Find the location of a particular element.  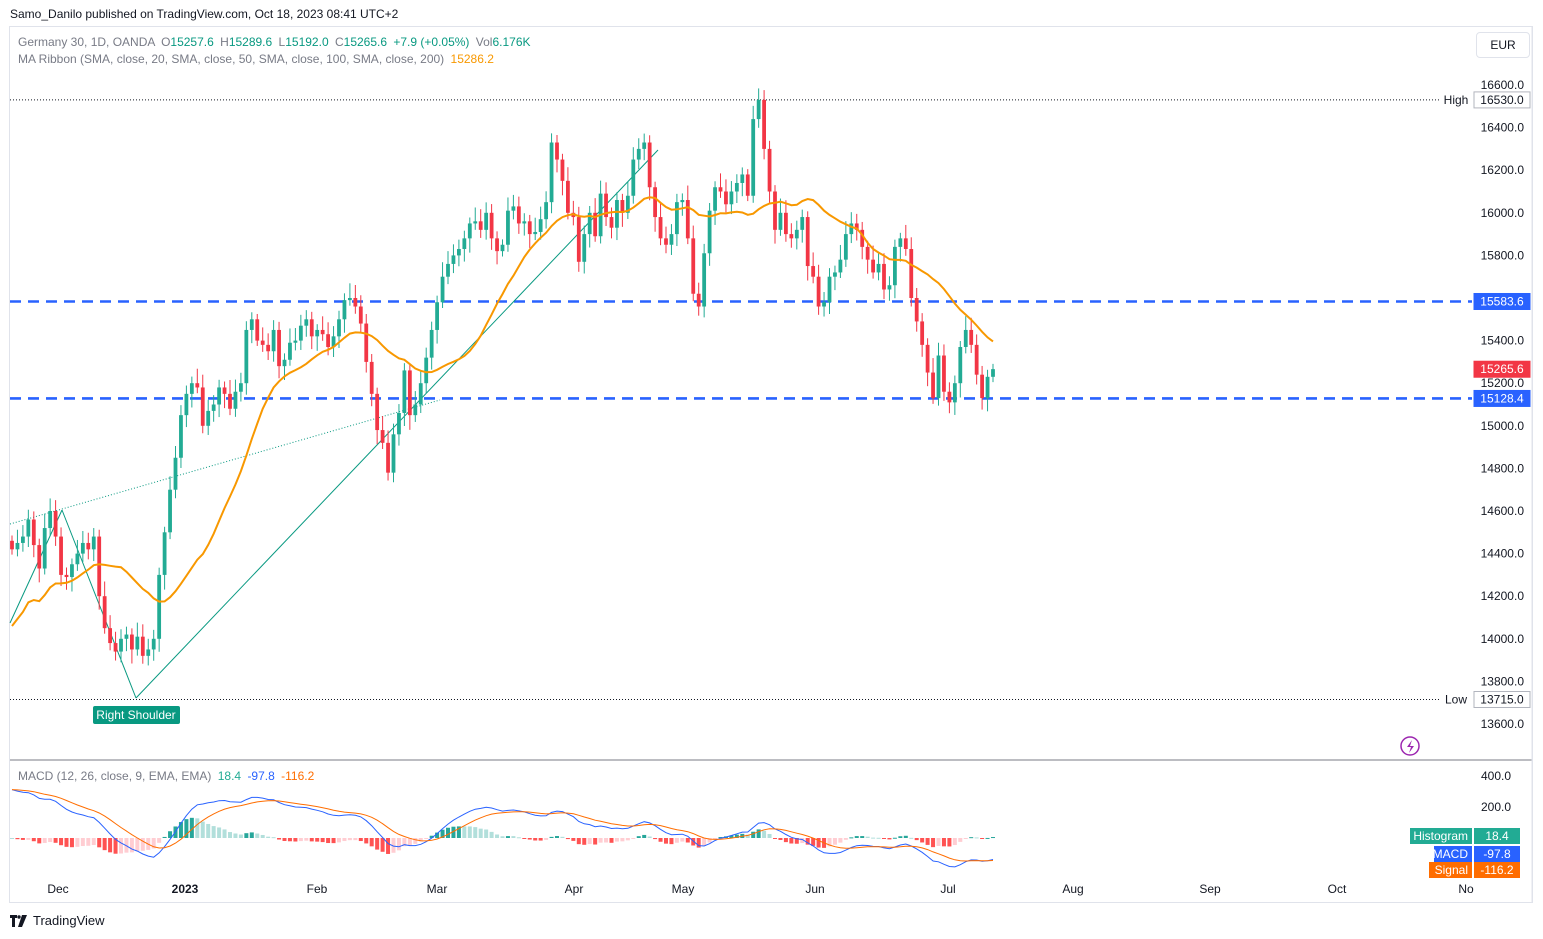

time-tick-label: Sep is located at coordinates (1210, 889).